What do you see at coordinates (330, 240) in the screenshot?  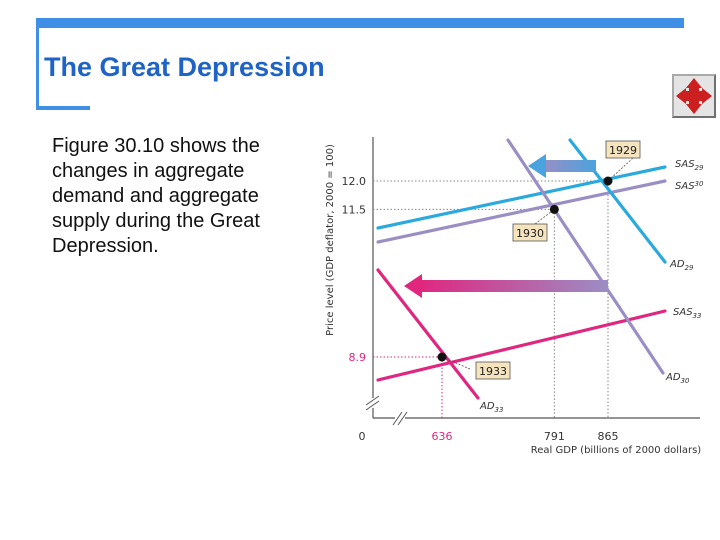 I see `y-axis-label: Price level (GDP deflator, 2000 = 100)` at bounding box center [330, 240].